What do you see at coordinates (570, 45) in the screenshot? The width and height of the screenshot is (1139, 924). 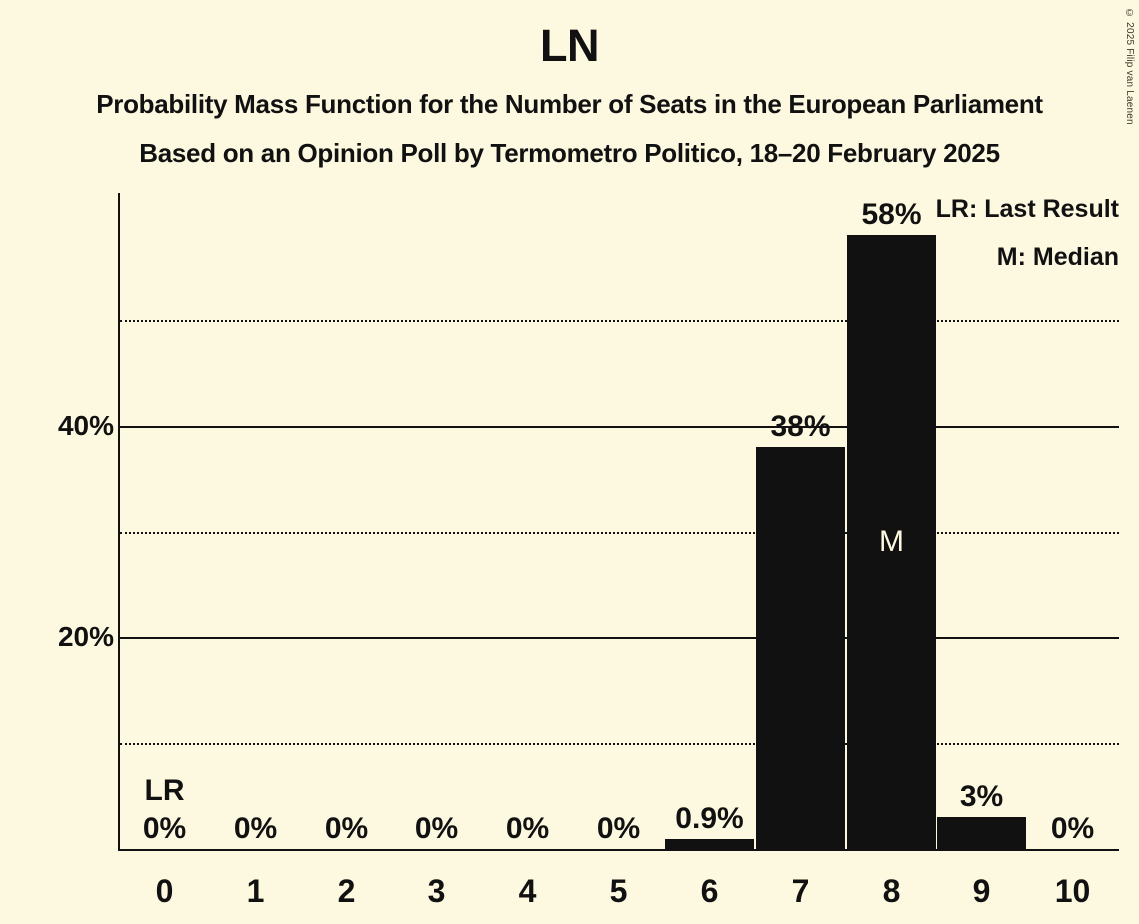 I see `page-title: LN` at bounding box center [570, 45].